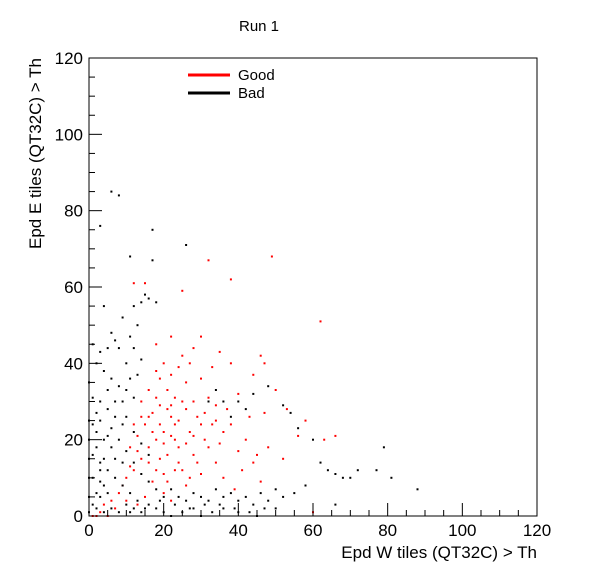 Image resolution: width=598 pixels, height=575 pixels. I want to click on chart-title: Run 1, so click(259, 26).